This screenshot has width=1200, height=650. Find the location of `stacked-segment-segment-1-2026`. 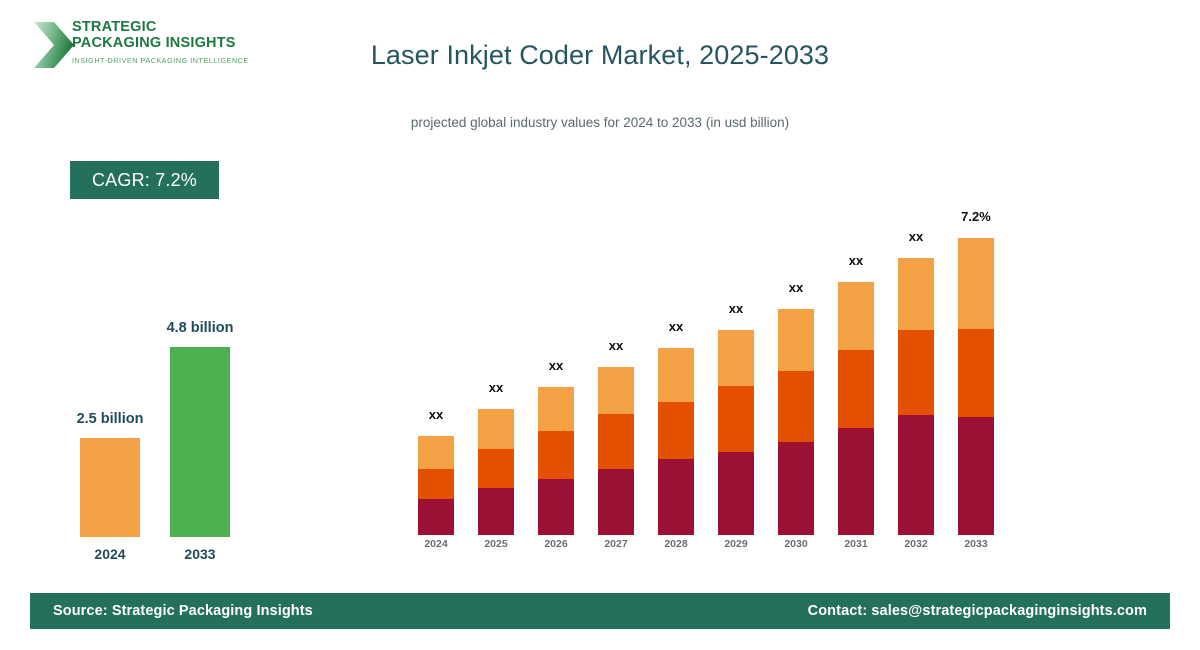

stacked-segment-segment-1-2026 is located at coordinates (556, 507).